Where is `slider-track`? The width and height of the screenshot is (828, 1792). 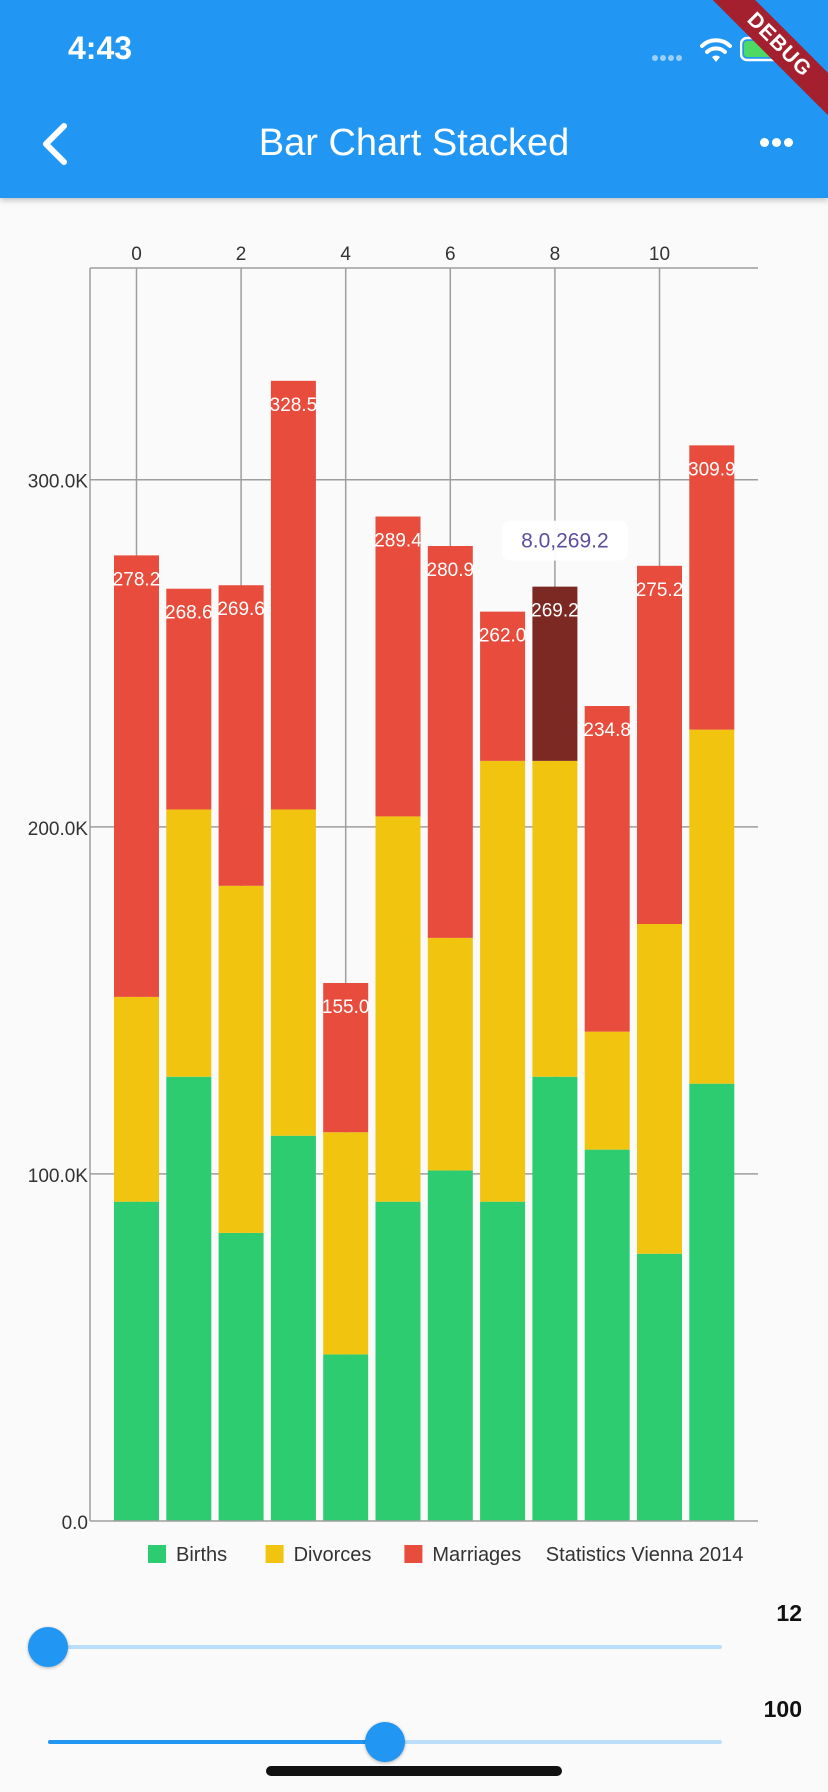 slider-track is located at coordinates (385, 1647).